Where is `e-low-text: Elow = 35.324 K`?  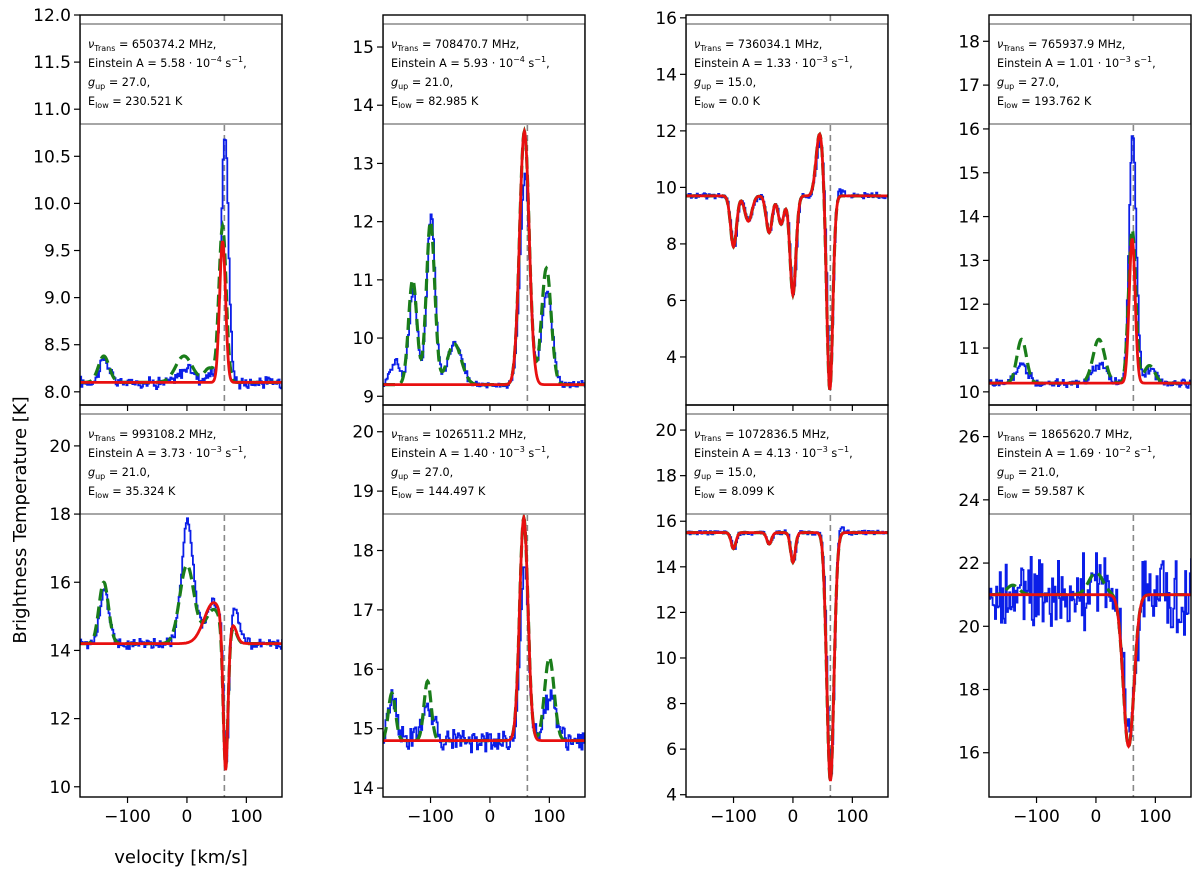 e-low-text: Elow = 35.324 K is located at coordinates (132, 492).